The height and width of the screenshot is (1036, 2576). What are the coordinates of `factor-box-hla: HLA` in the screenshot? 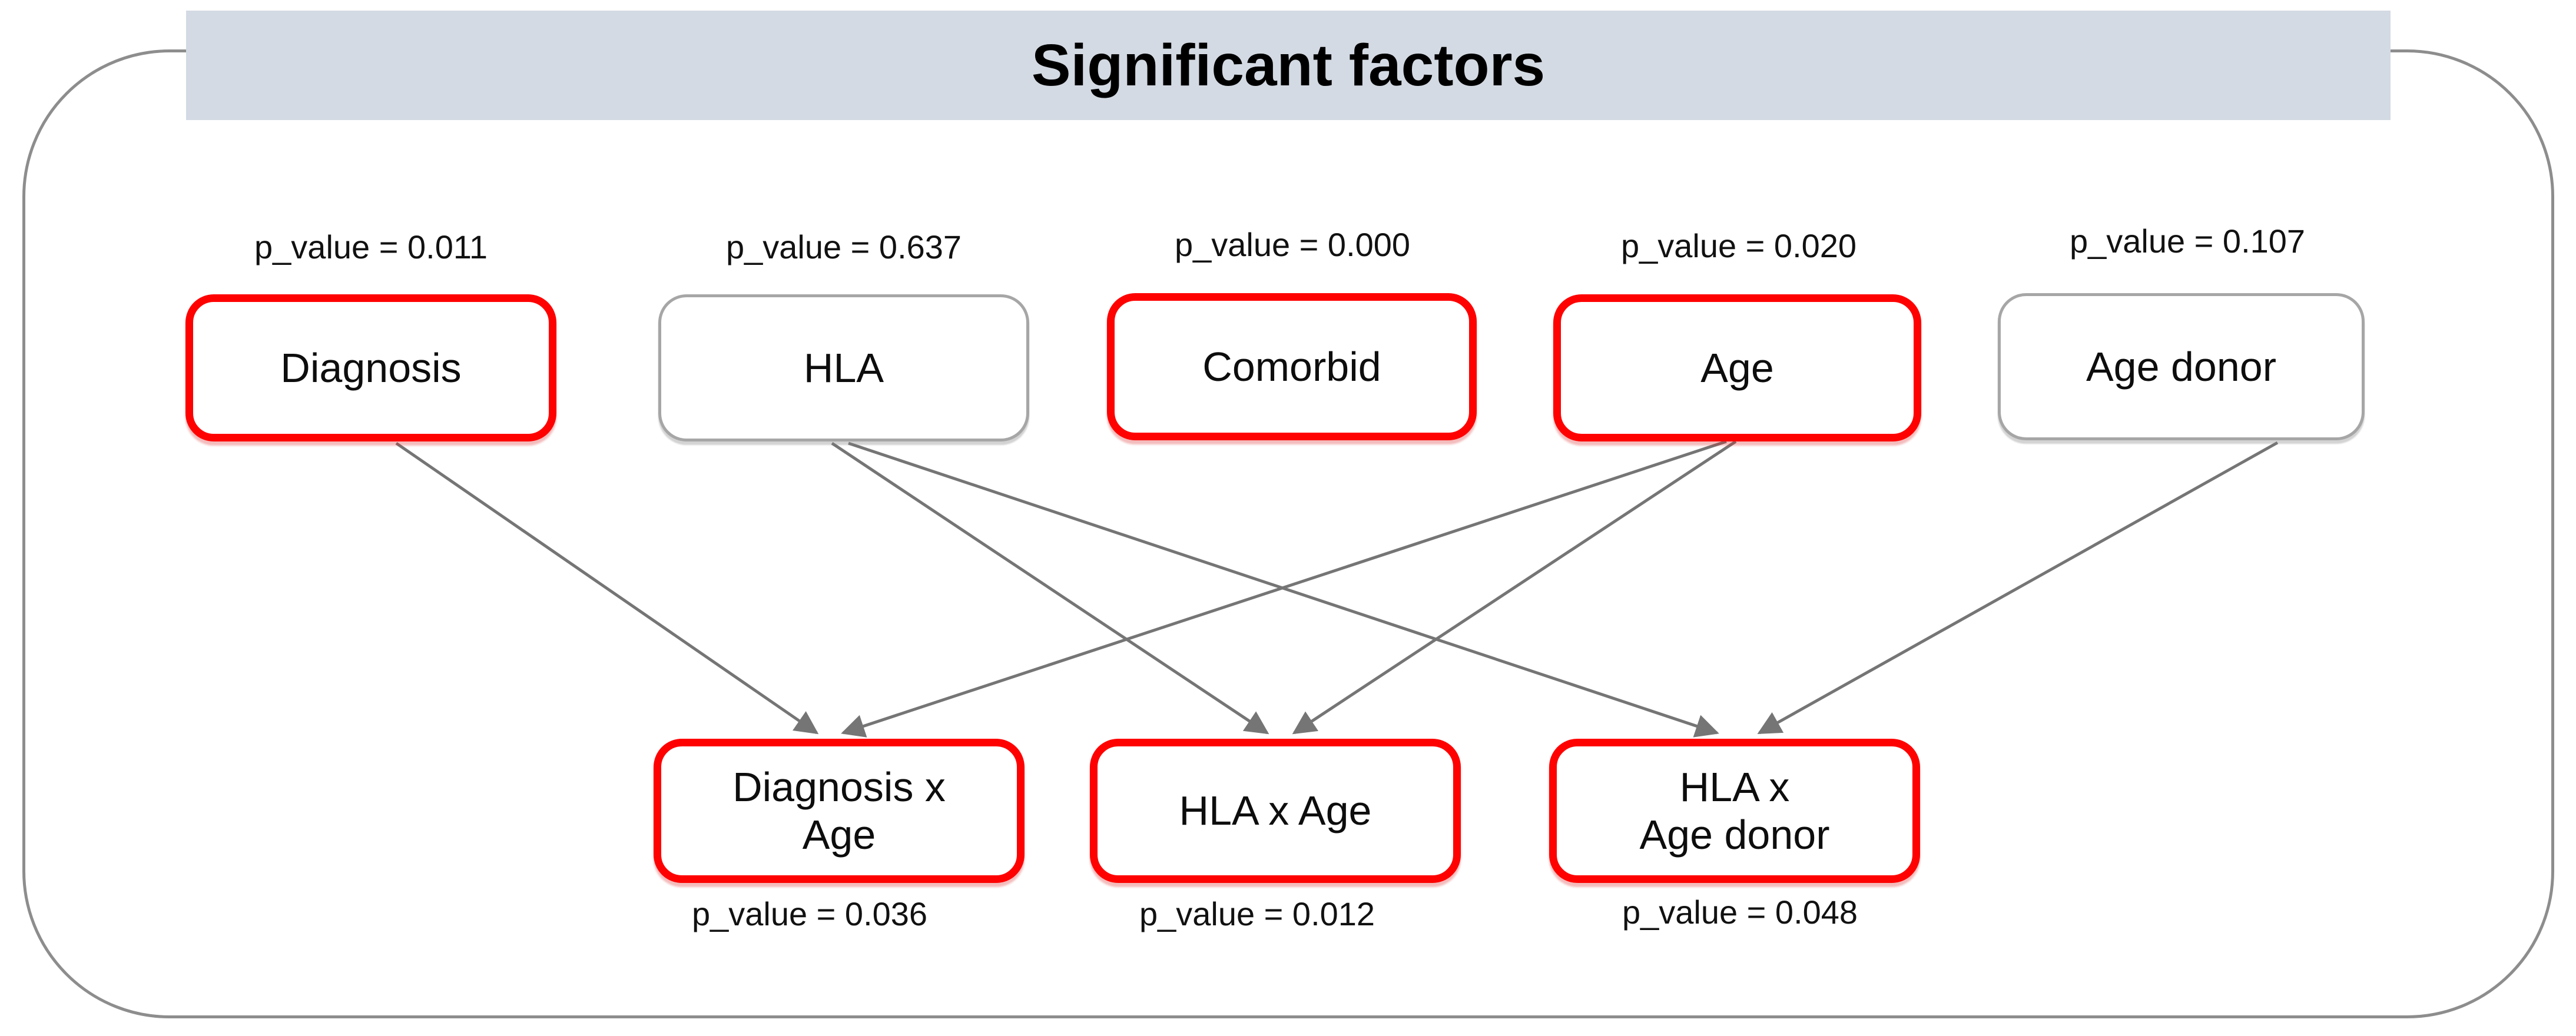 It's located at (843, 367).